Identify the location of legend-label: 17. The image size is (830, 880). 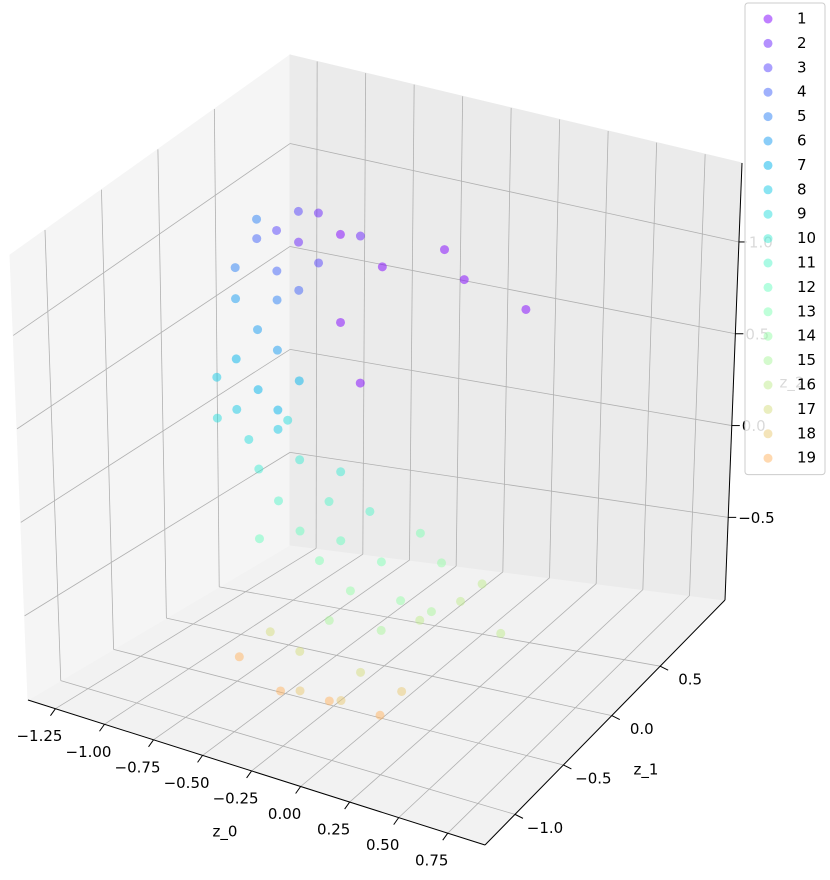
(806, 409).